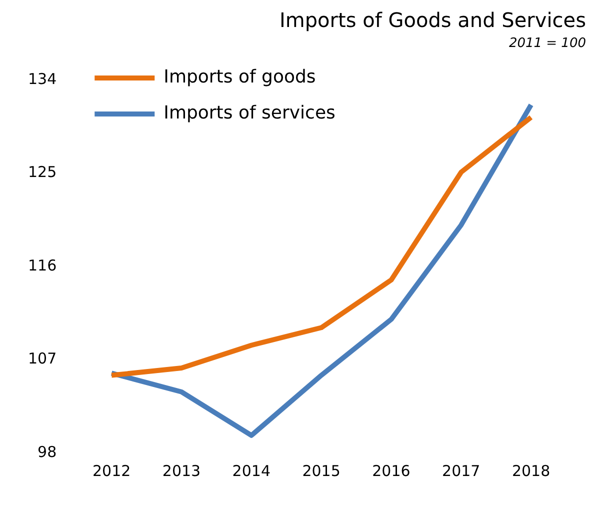 The image size is (594, 523). Describe the element at coordinates (432, 20) in the screenshot. I see `chart-title: Imports of Goods and Services` at that location.